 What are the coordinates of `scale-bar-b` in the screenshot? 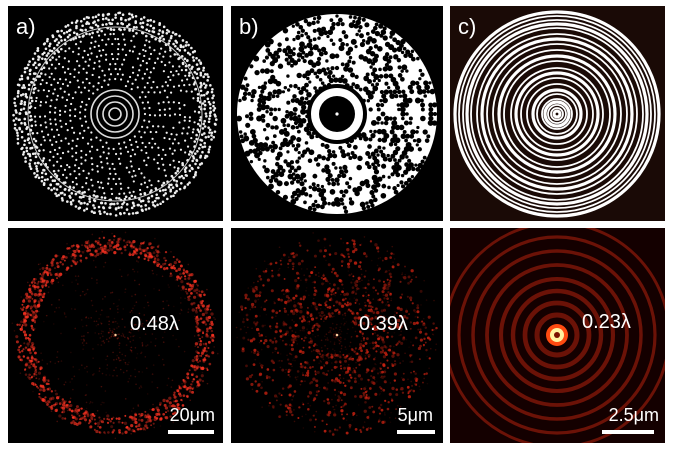 It's located at (416, 432).